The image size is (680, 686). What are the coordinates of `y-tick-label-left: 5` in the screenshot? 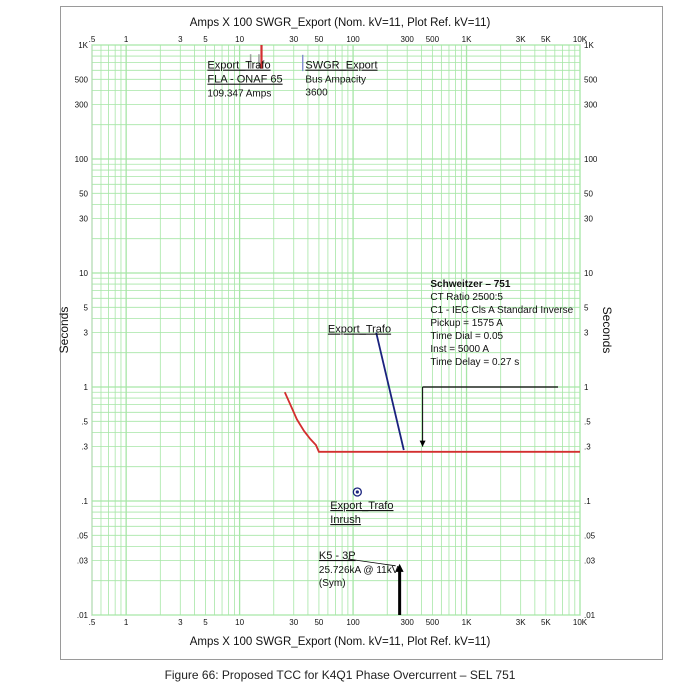 It's located at (86, 307).